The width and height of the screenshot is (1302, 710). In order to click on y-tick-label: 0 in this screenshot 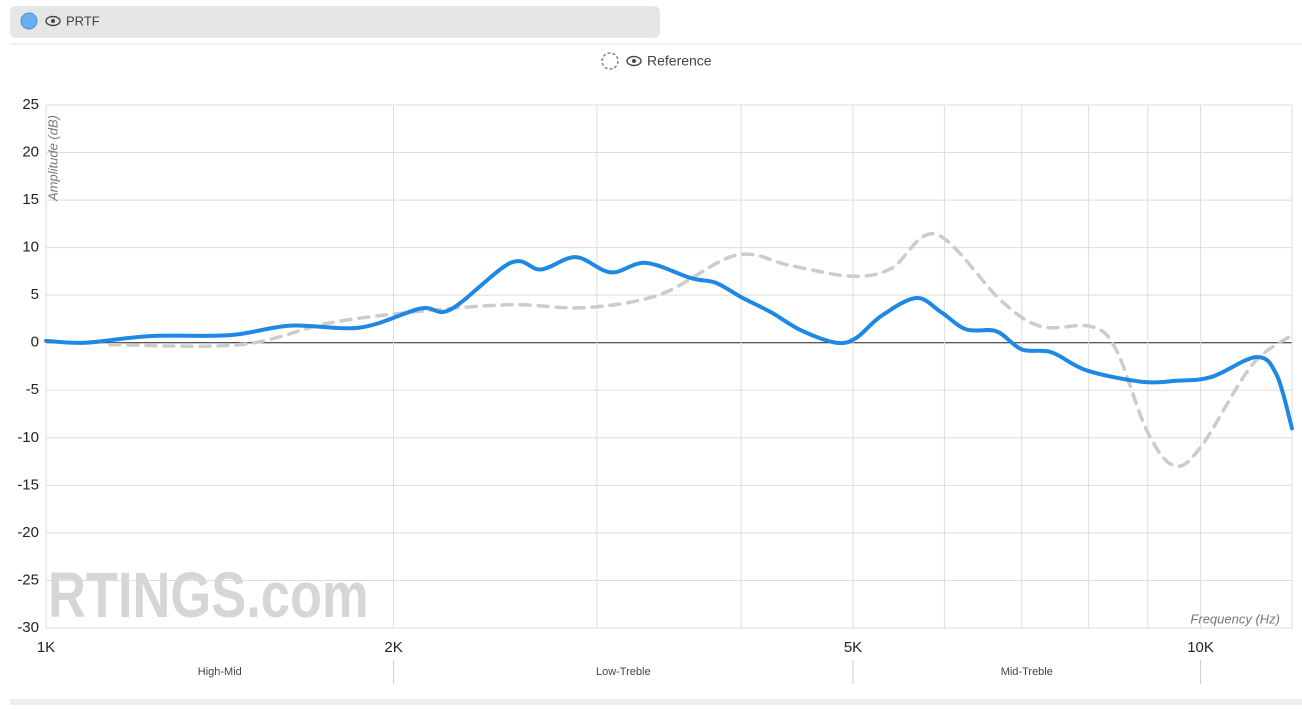, I will do `click(35, 342)`.